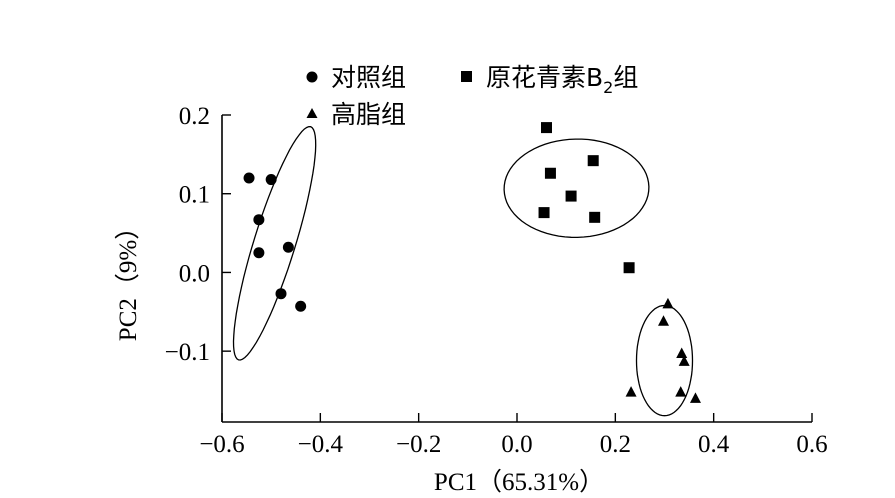 The image size is (895, 498). What do you see at coordinates (312, 113) in the screenshot?
I see `legend-triangle-marker` at bounding box center [312, 113].